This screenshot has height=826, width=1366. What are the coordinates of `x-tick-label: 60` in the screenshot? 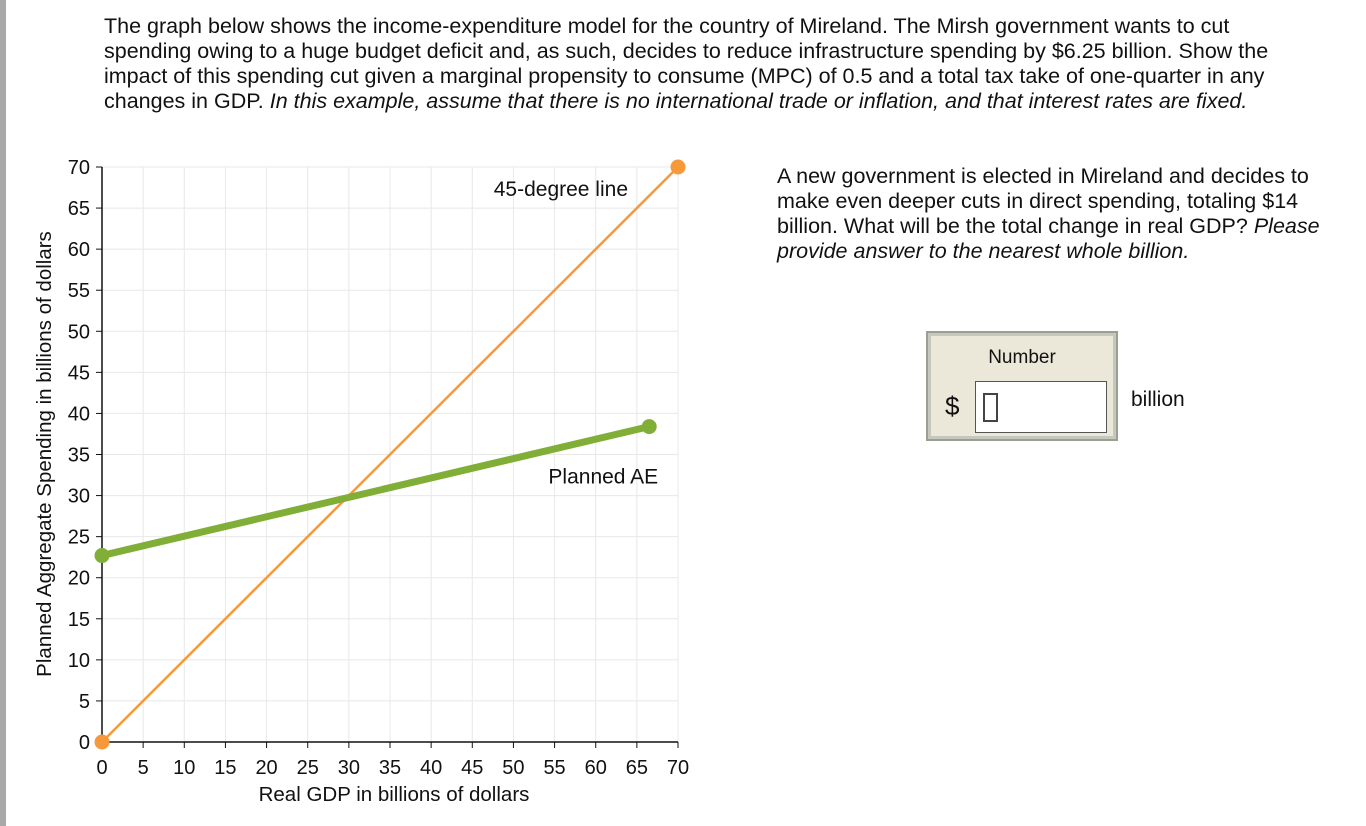 It's located at (596, 768).